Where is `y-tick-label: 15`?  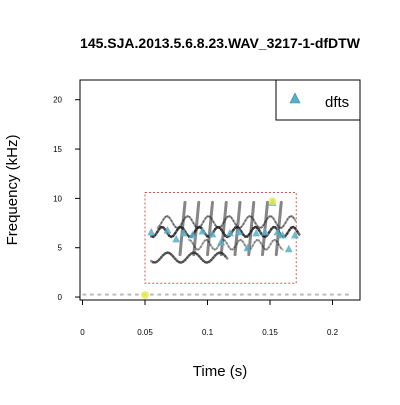
y-tick-label: 15 is located at coordinates (57, 149).